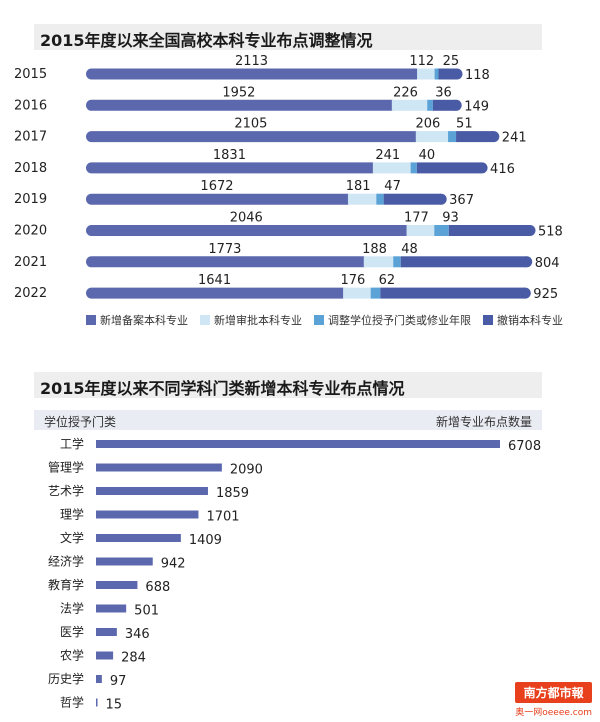 Image resolution: width=600 pixels, height=722 pixels. I want to click on chart1-value-label: 112, so click(421, 61).